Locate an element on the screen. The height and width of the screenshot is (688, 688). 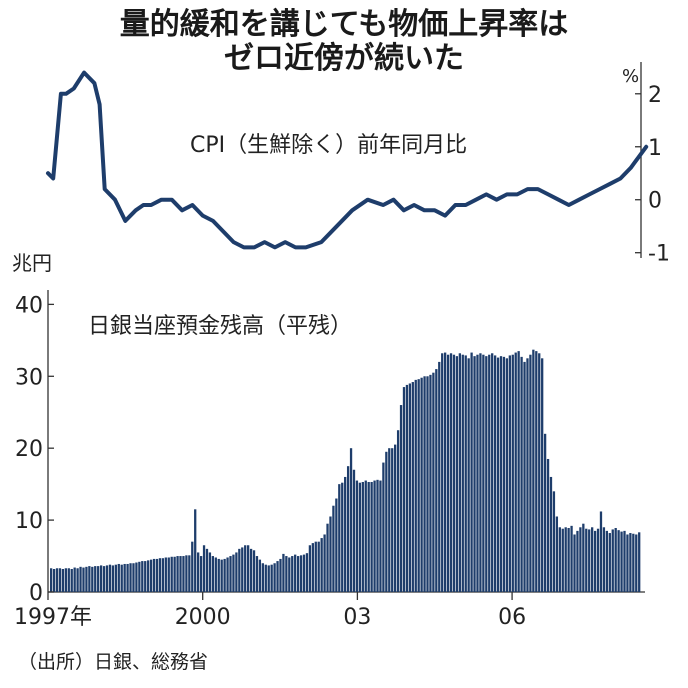
bar-x-tick-label: 1997年 is located at coordinates (53, 617).